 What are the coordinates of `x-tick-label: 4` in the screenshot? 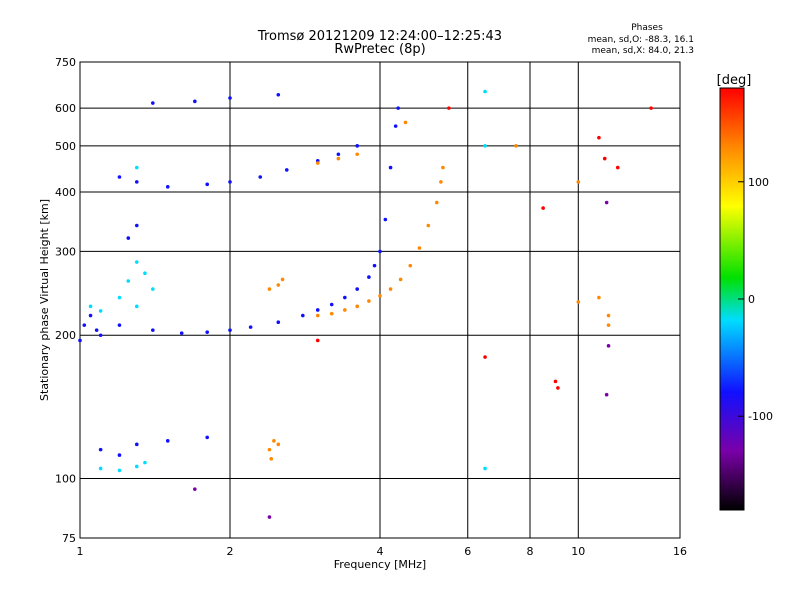 It's located at (380, 551).